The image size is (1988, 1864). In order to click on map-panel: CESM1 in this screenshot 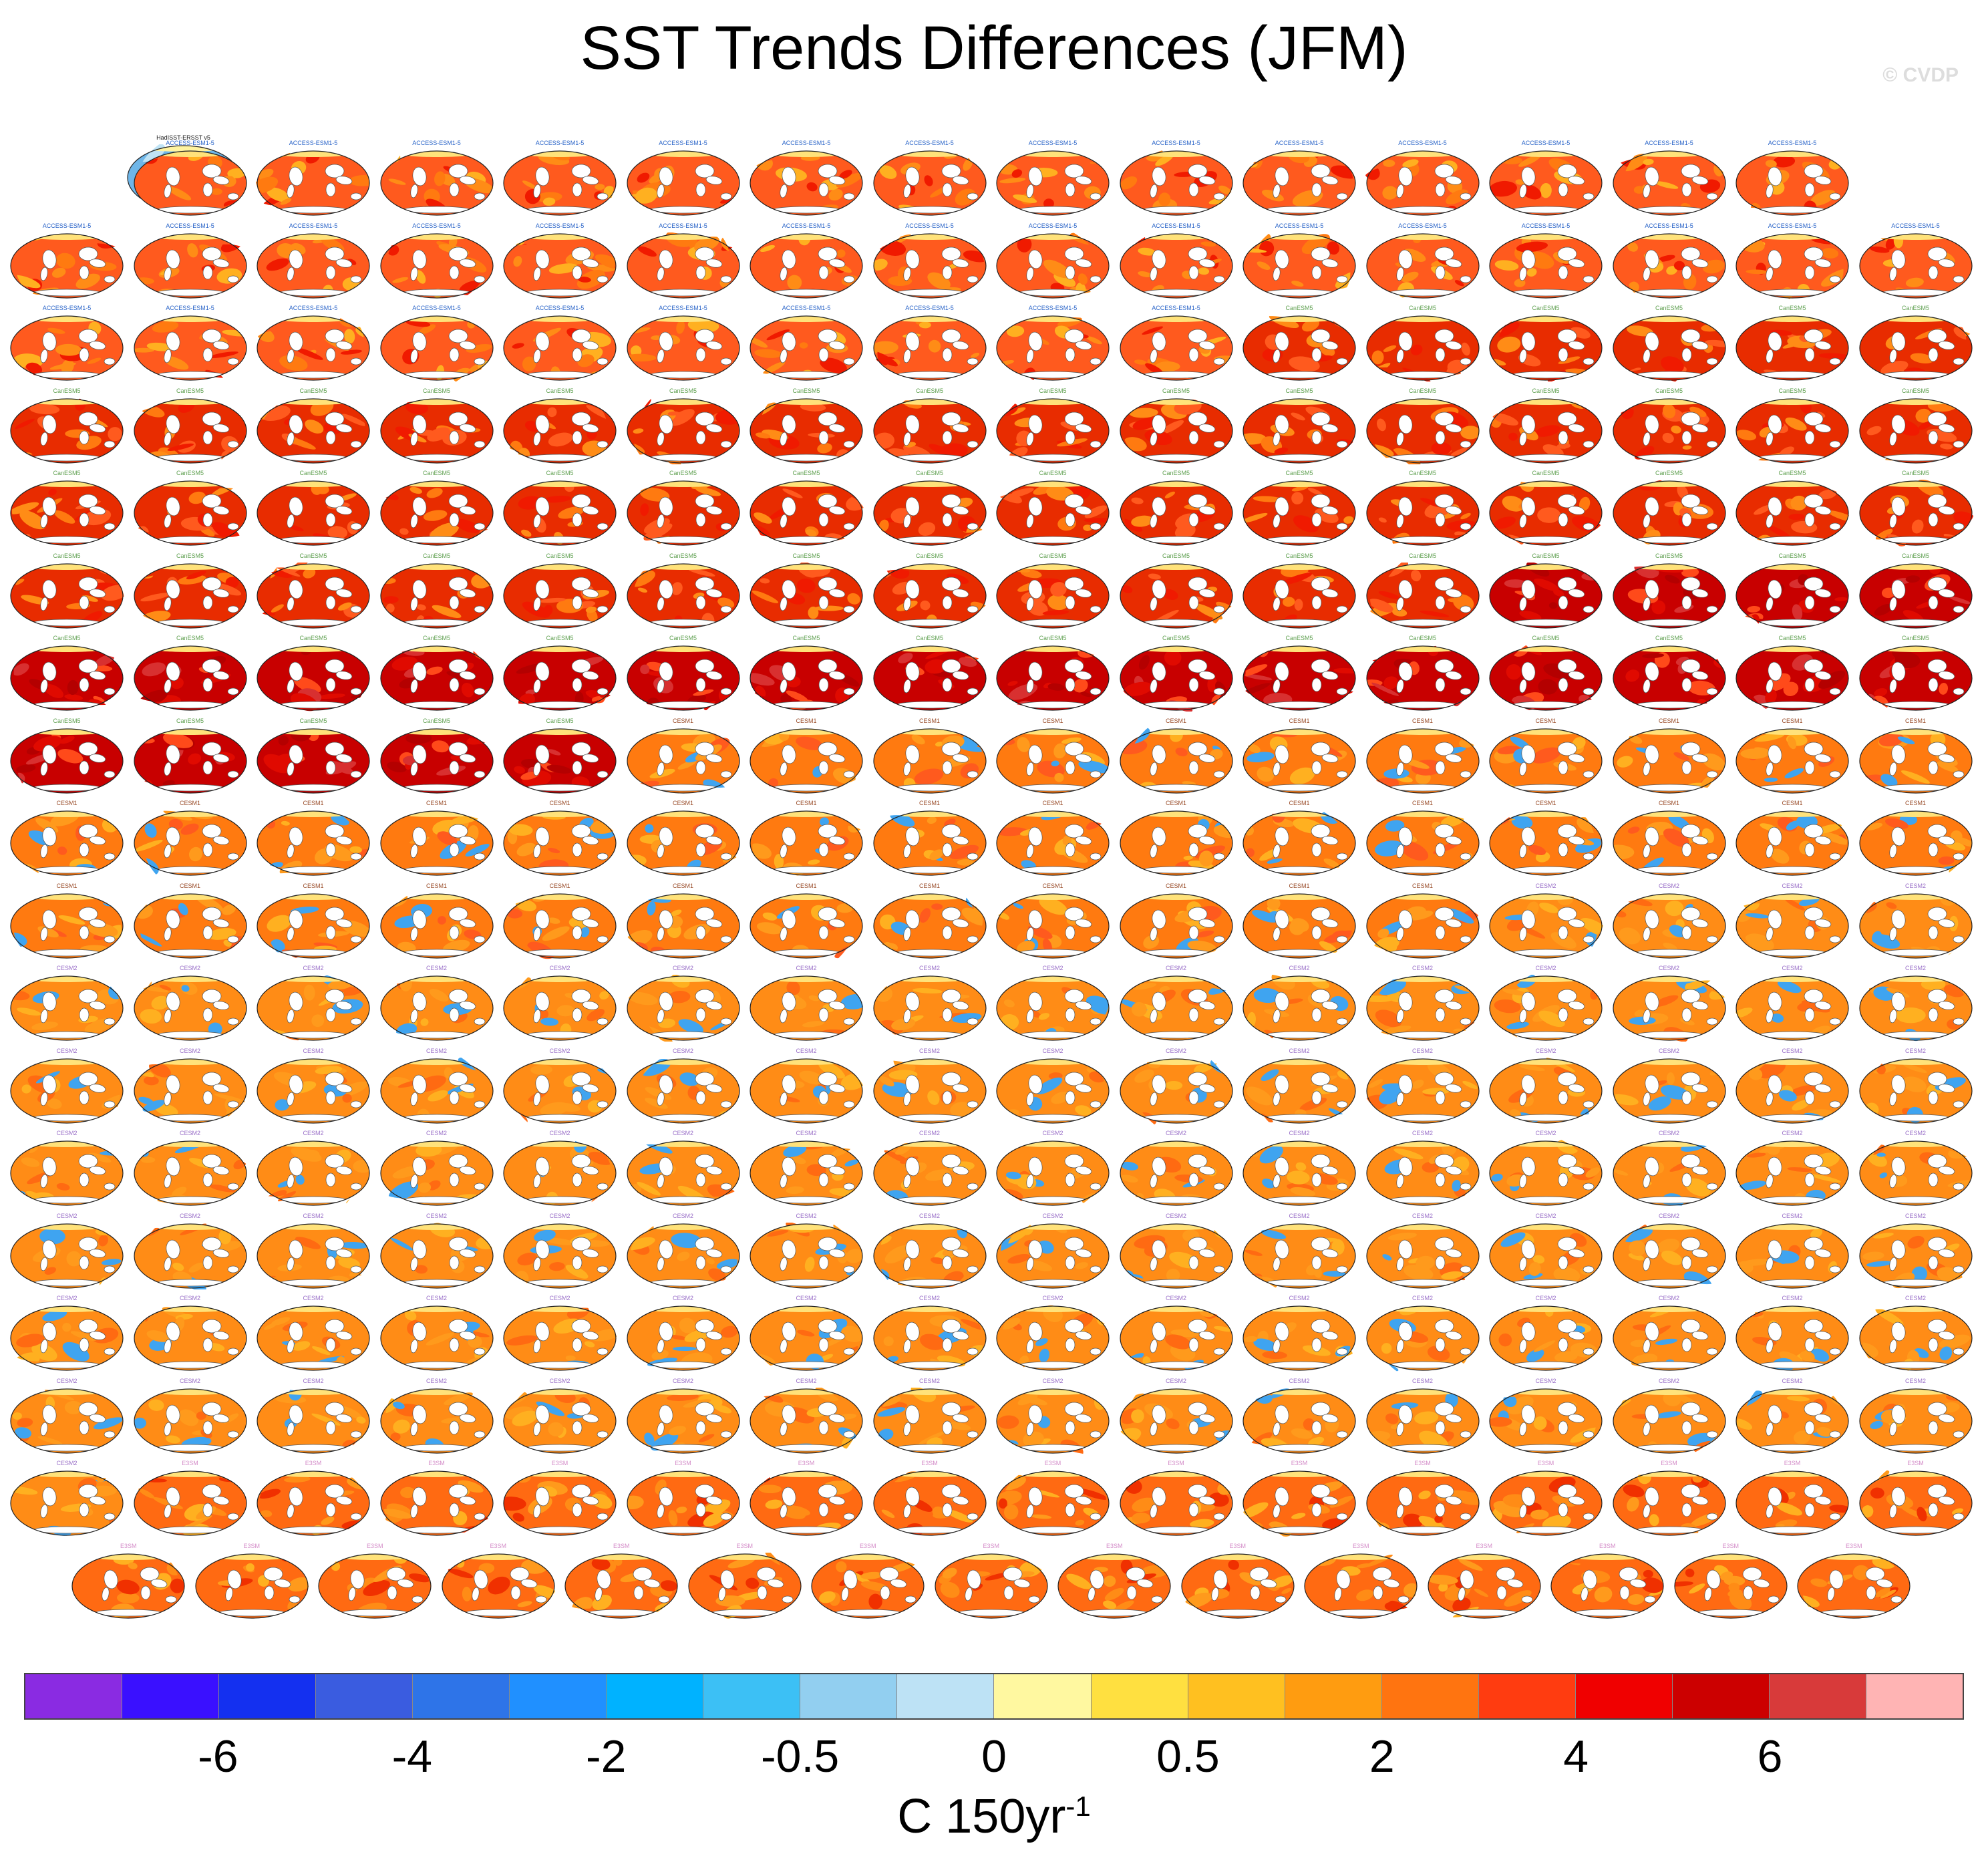, I will do `click(1176, 838)`.